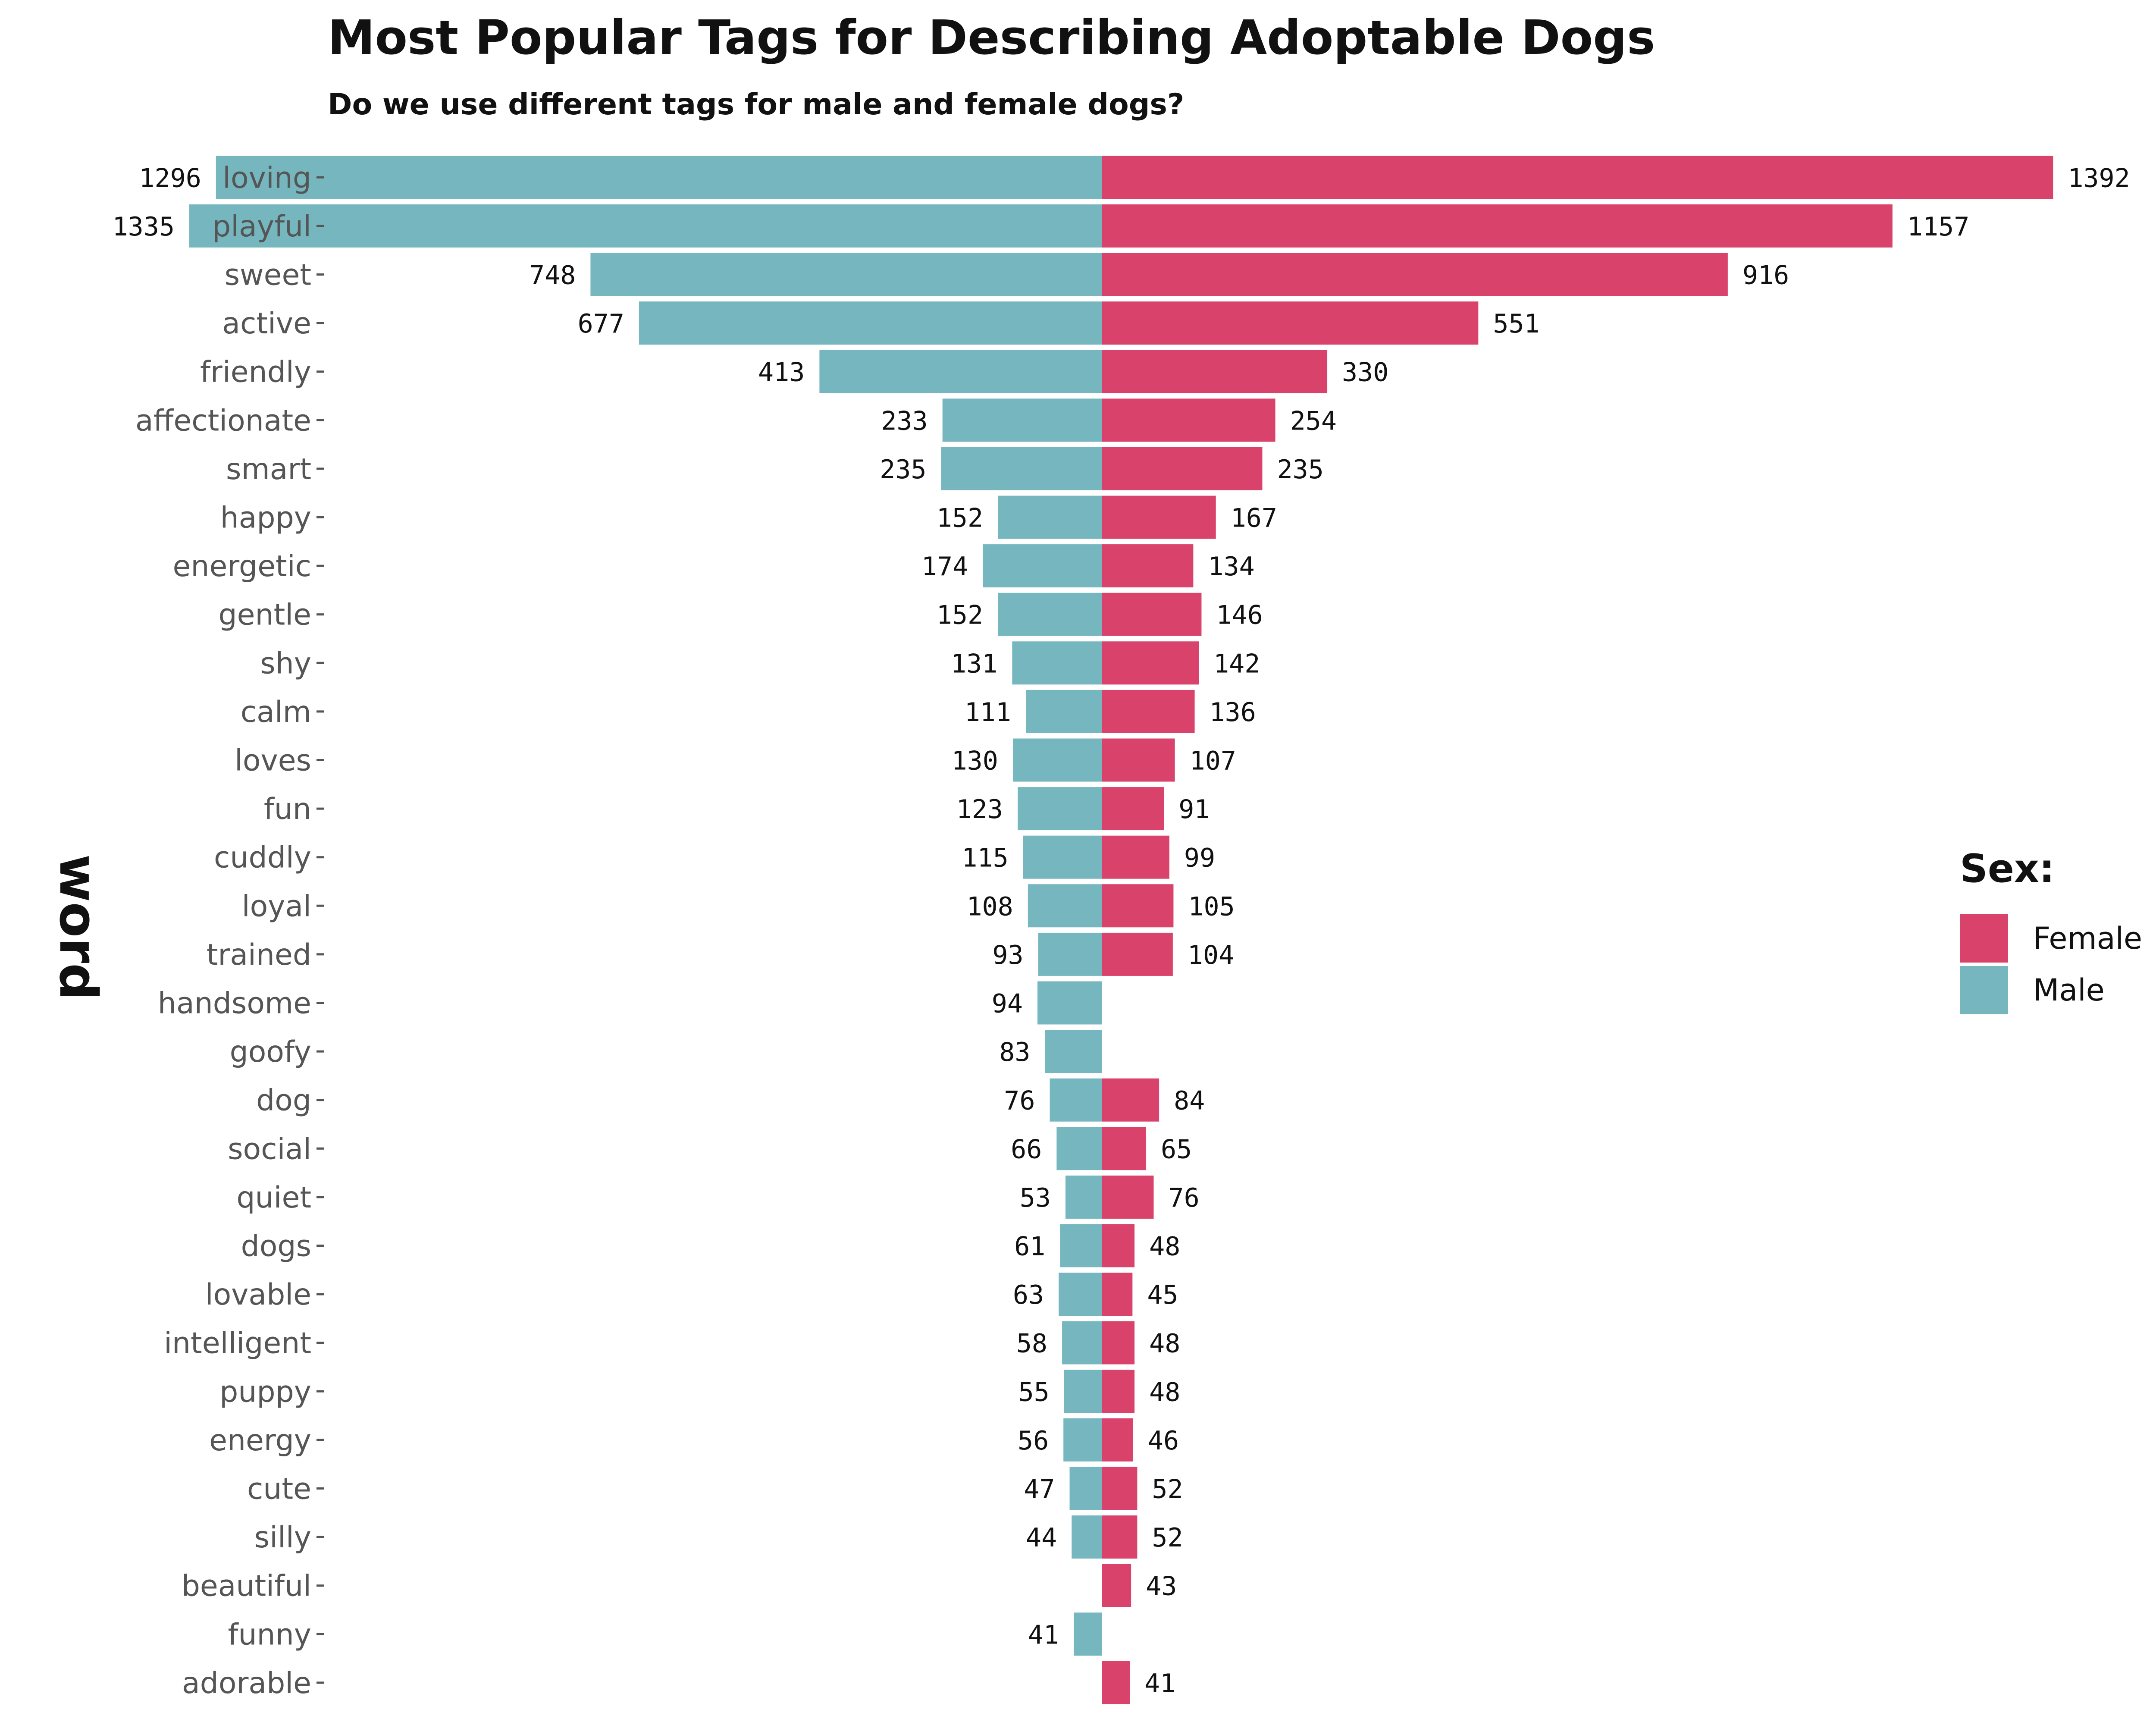 The height and width of the screenshot is (1725, 2156). Describe the element at coordinates (1313, 421) in the screenshot. I see `value-label-female-affectionate: 254` at that location.